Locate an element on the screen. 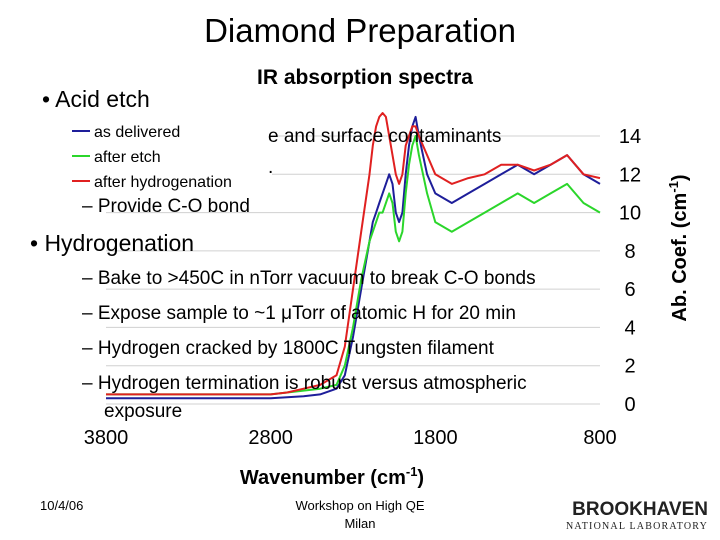 This screenshot has width=720, height=540. slide-title: Diamond Preparation is located at coordinates (360, 30).